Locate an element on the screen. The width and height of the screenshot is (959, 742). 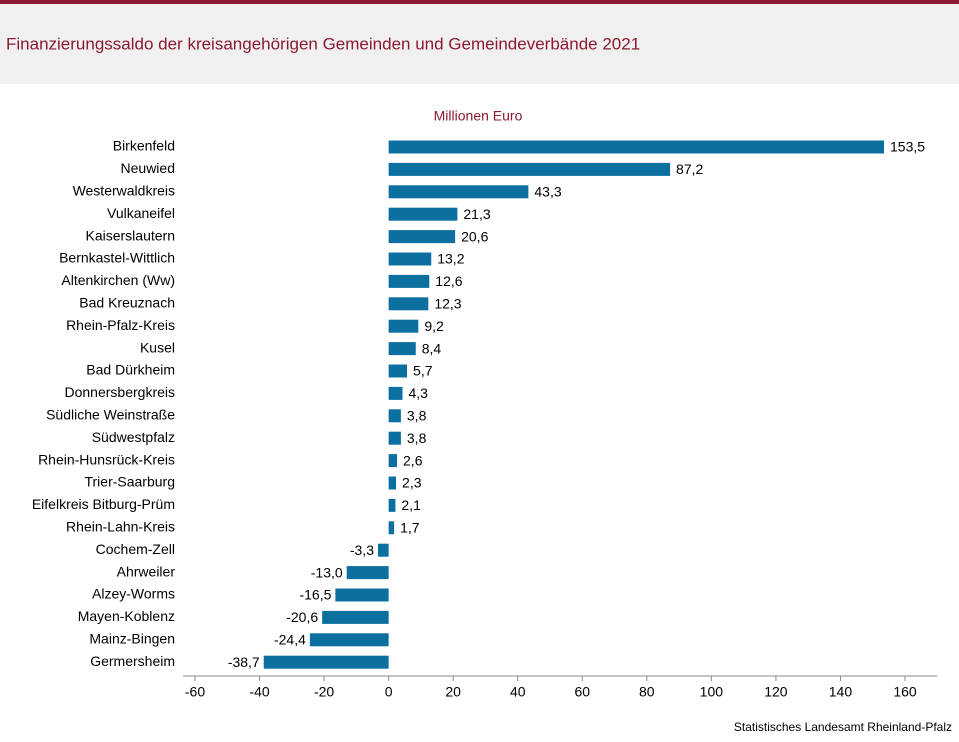
category-label: Südliche Weinstraße is located at coordinates (110, 415).